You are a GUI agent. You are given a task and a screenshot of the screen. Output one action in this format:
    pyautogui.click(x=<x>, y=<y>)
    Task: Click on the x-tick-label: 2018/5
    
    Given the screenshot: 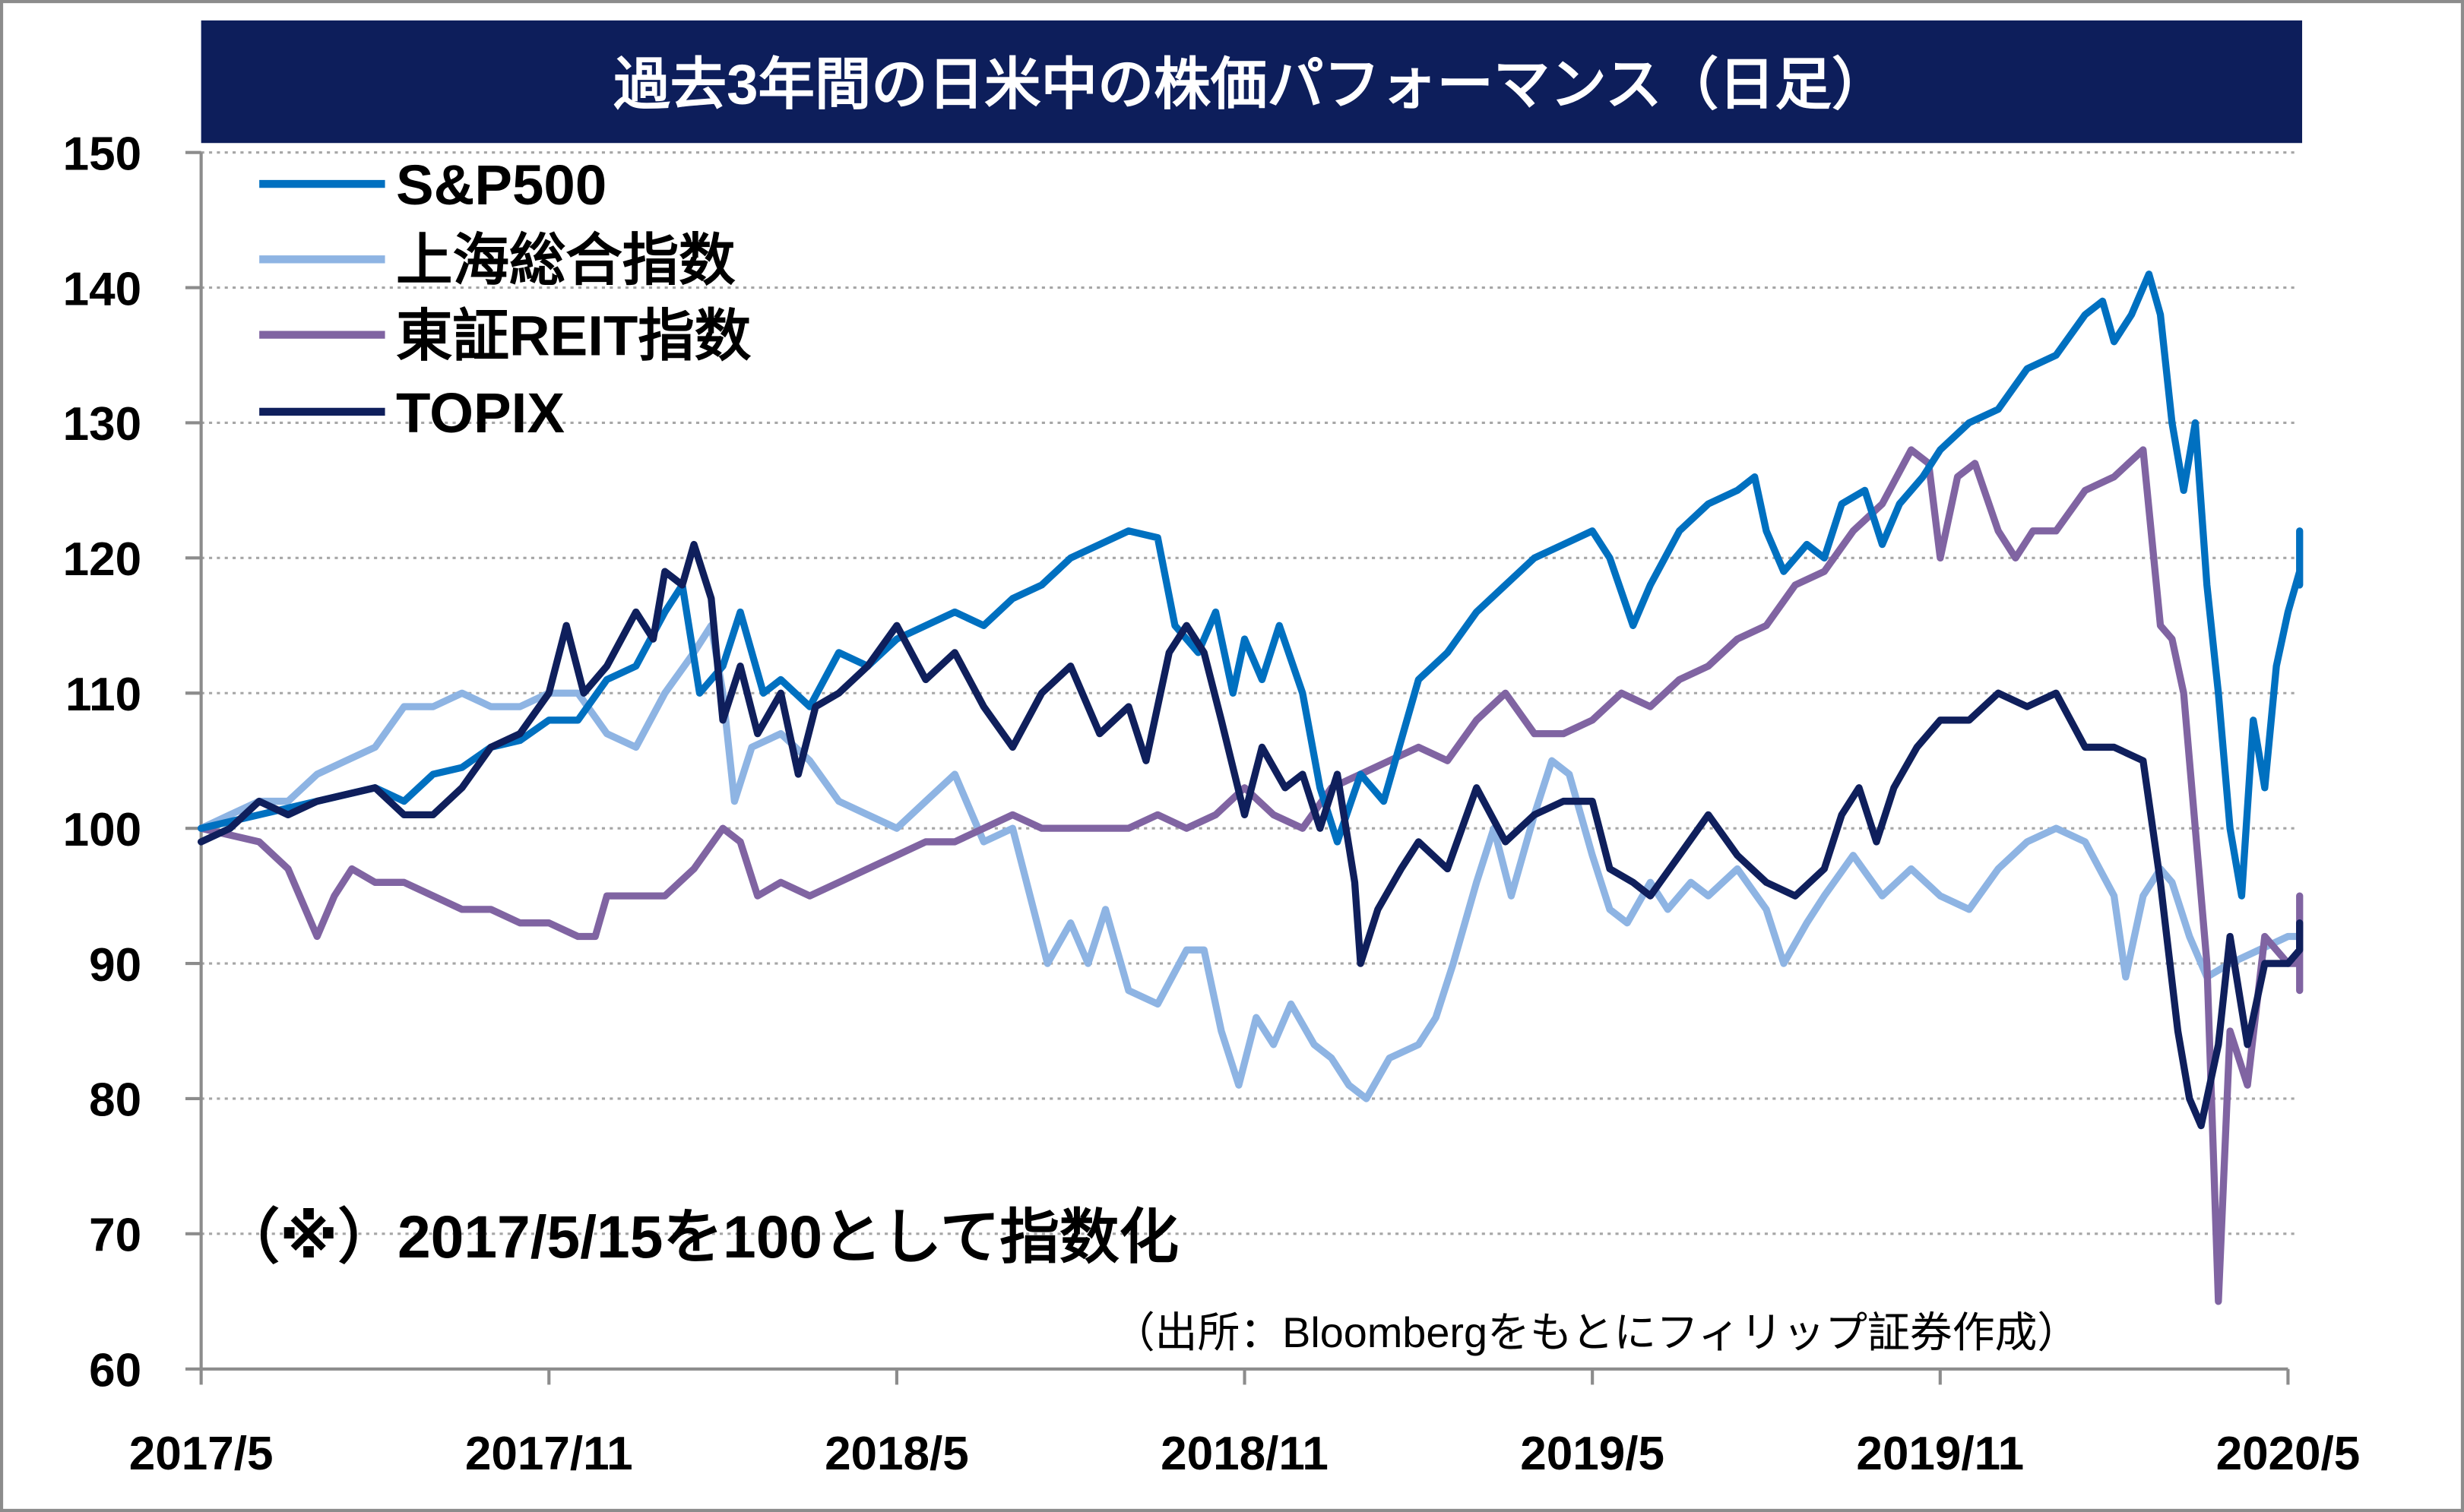 What is the action you would take?
    pyautogui.click(x=897, y=1454)
    